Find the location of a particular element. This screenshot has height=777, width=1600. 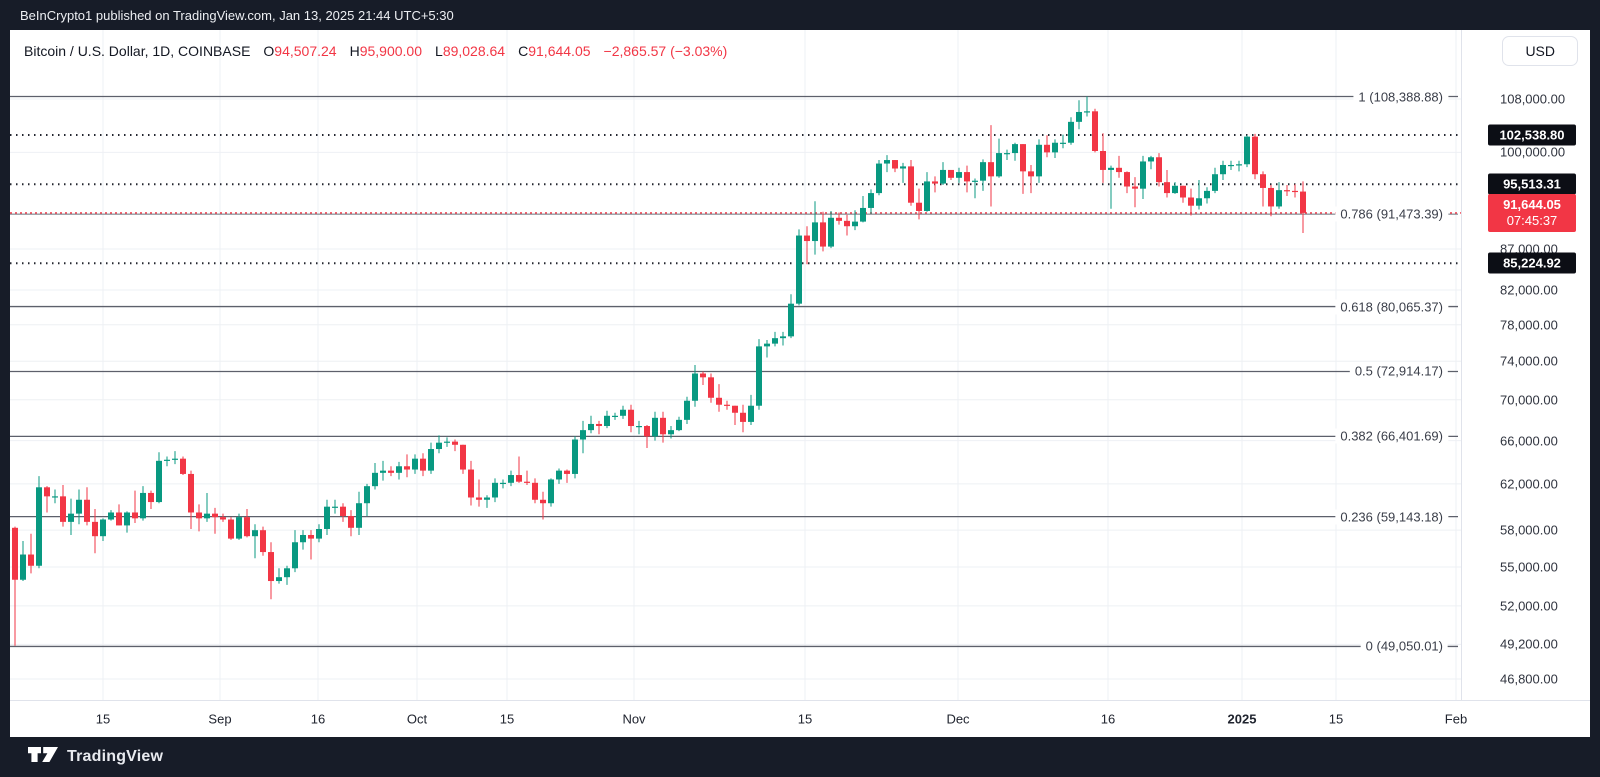

fib-label: 0.236 (59,143.18) is located at coordinates (1391, 517).